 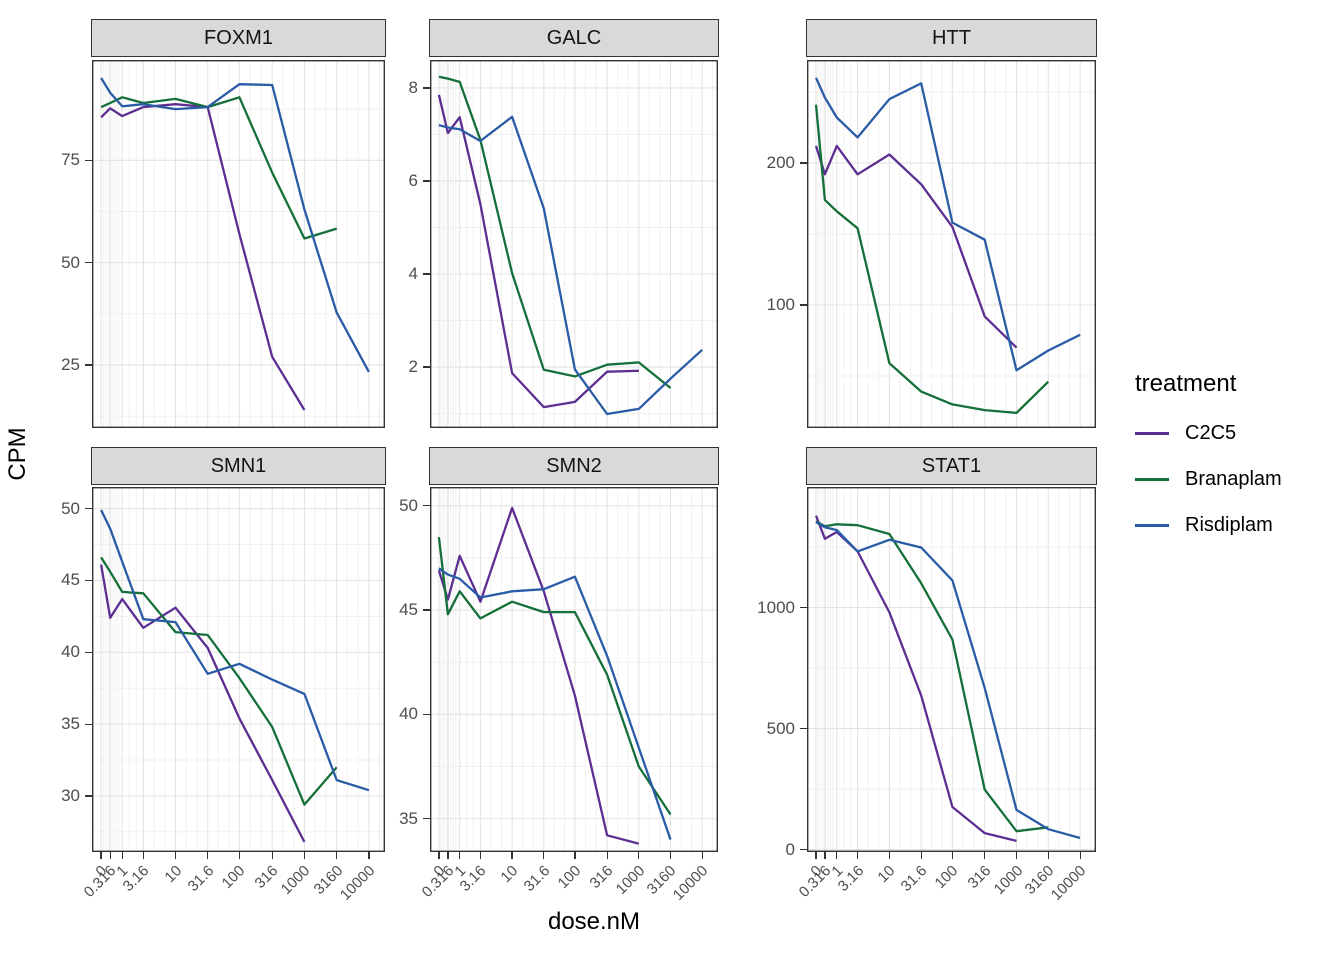 I want to click on y-tick-label: 500, so click(x=780, y=728).